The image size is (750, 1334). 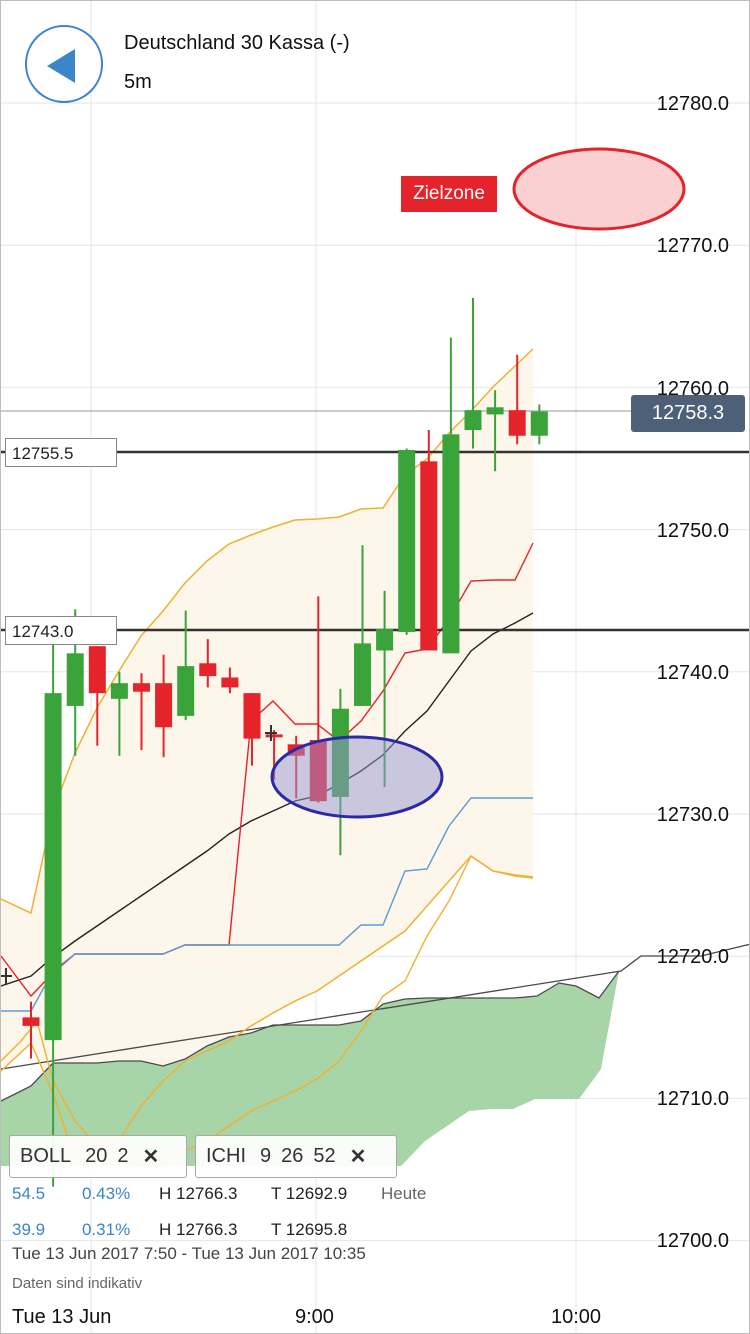 I want to click on indicator-param: 20, so click(x=96, y=1156).